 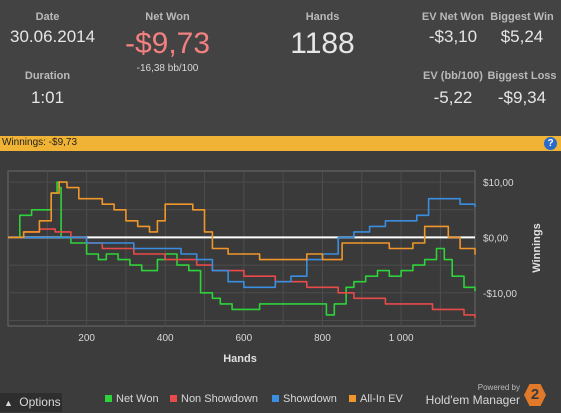 What do you see at coordinates (244, 338) in the screenshot?
I see `x-tick-label: 600` at bounding box center [244, 338].